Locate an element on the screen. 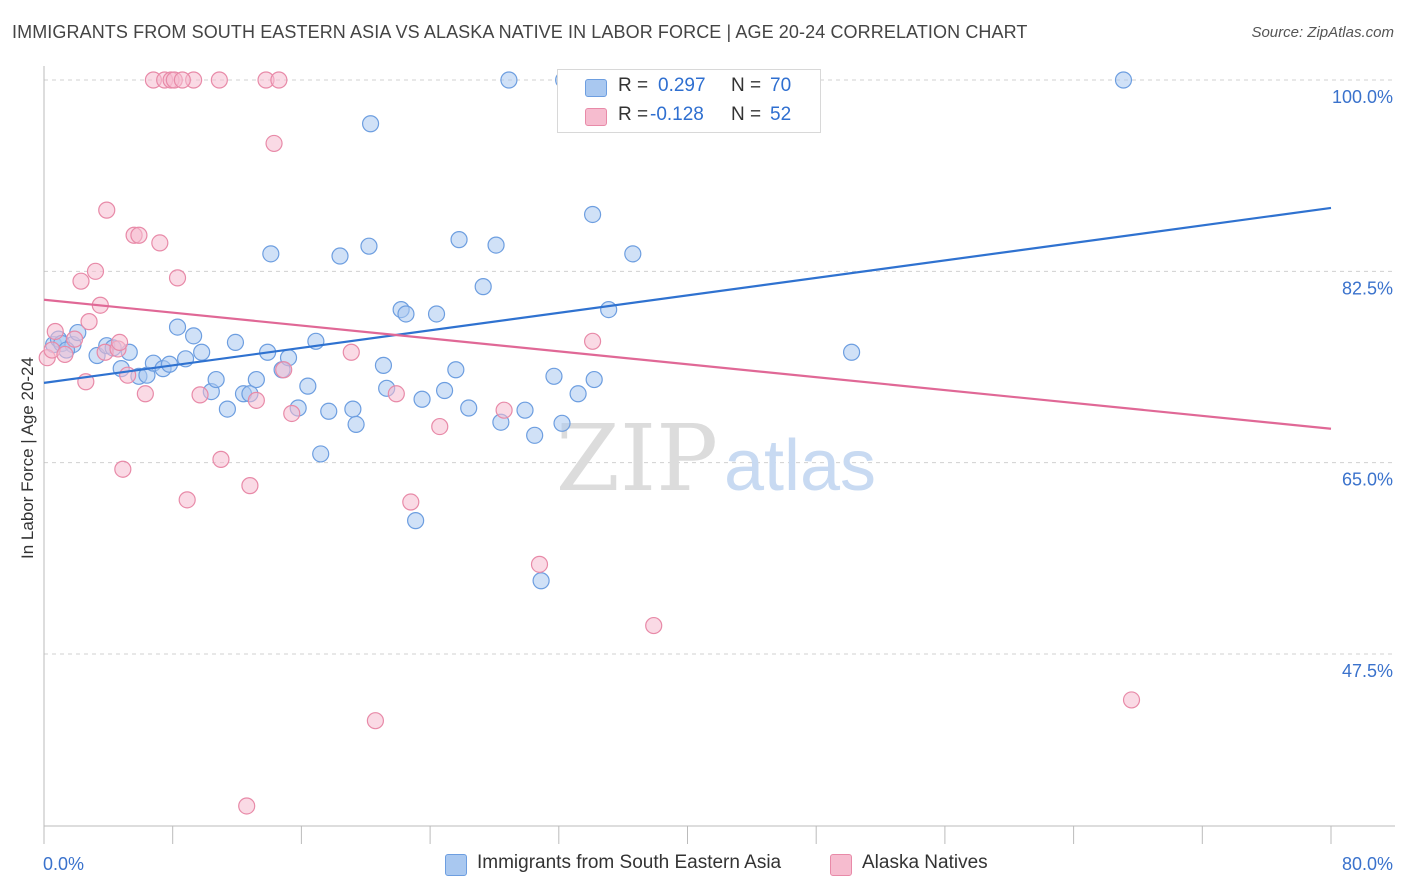 This screenshot has height=892, width=1406. y-tick-label: 65.0% is located at coordinates (1367, 480).